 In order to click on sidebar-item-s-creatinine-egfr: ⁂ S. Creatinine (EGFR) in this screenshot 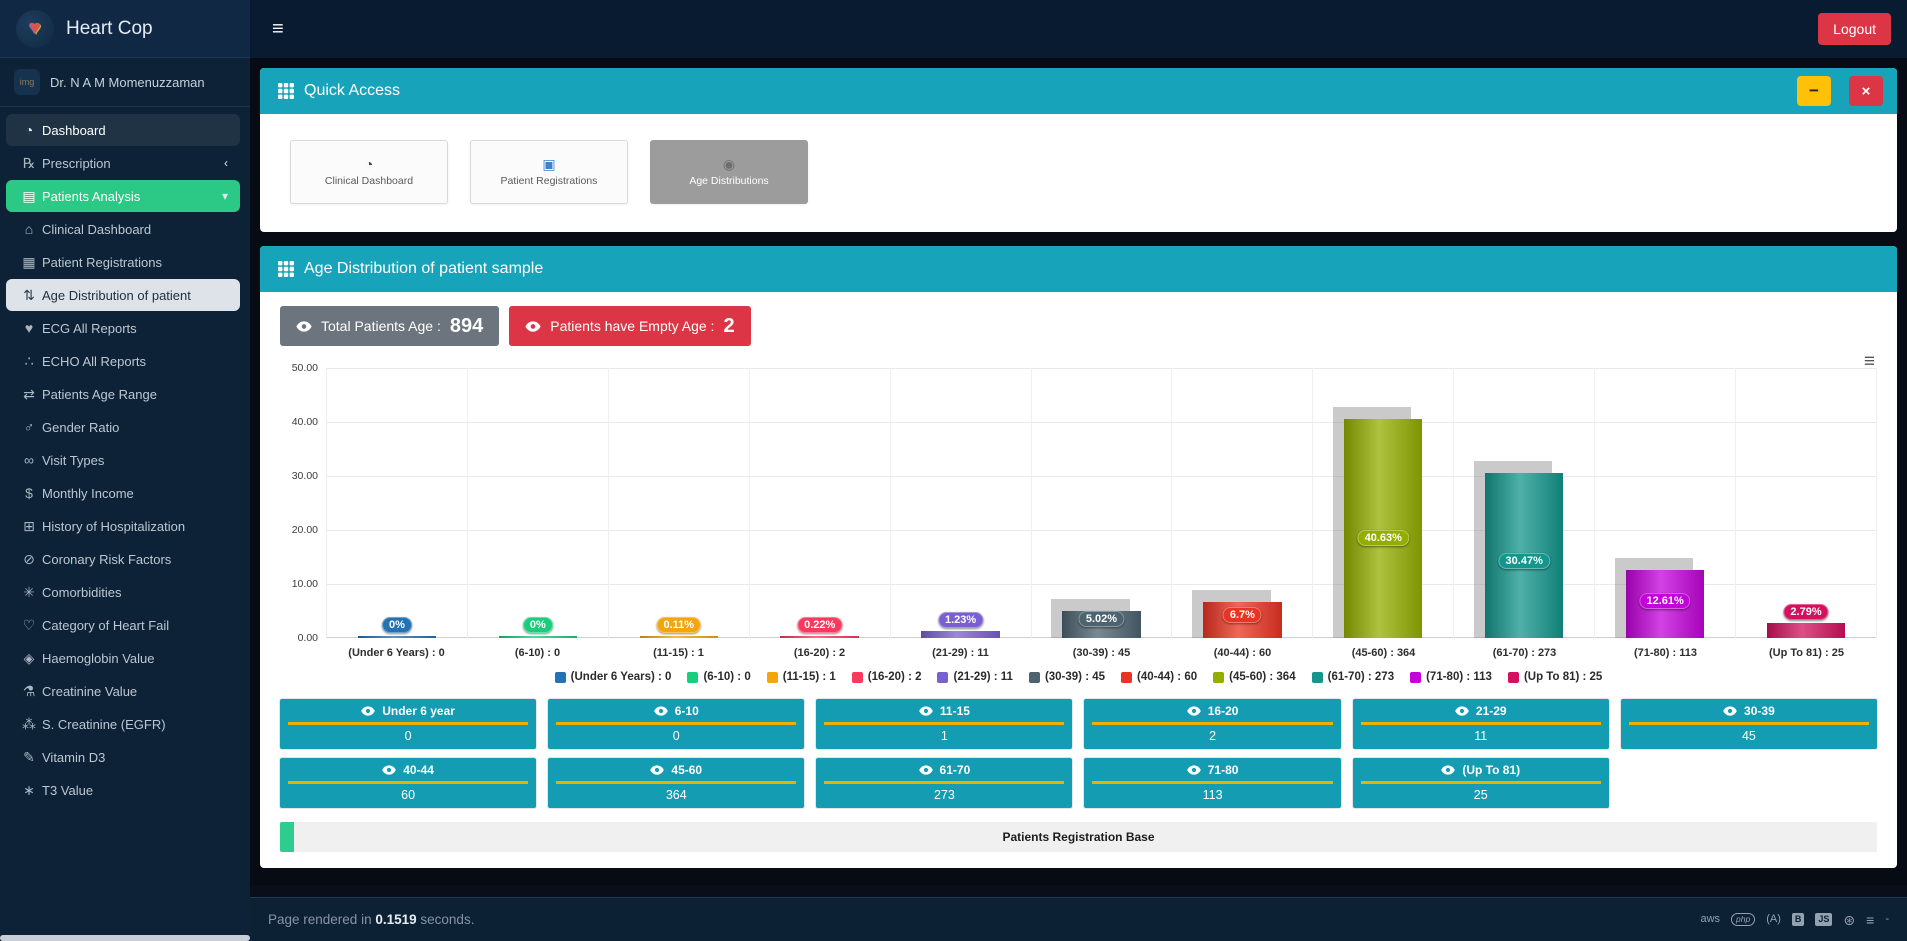, I will do `click(123, 724)`.